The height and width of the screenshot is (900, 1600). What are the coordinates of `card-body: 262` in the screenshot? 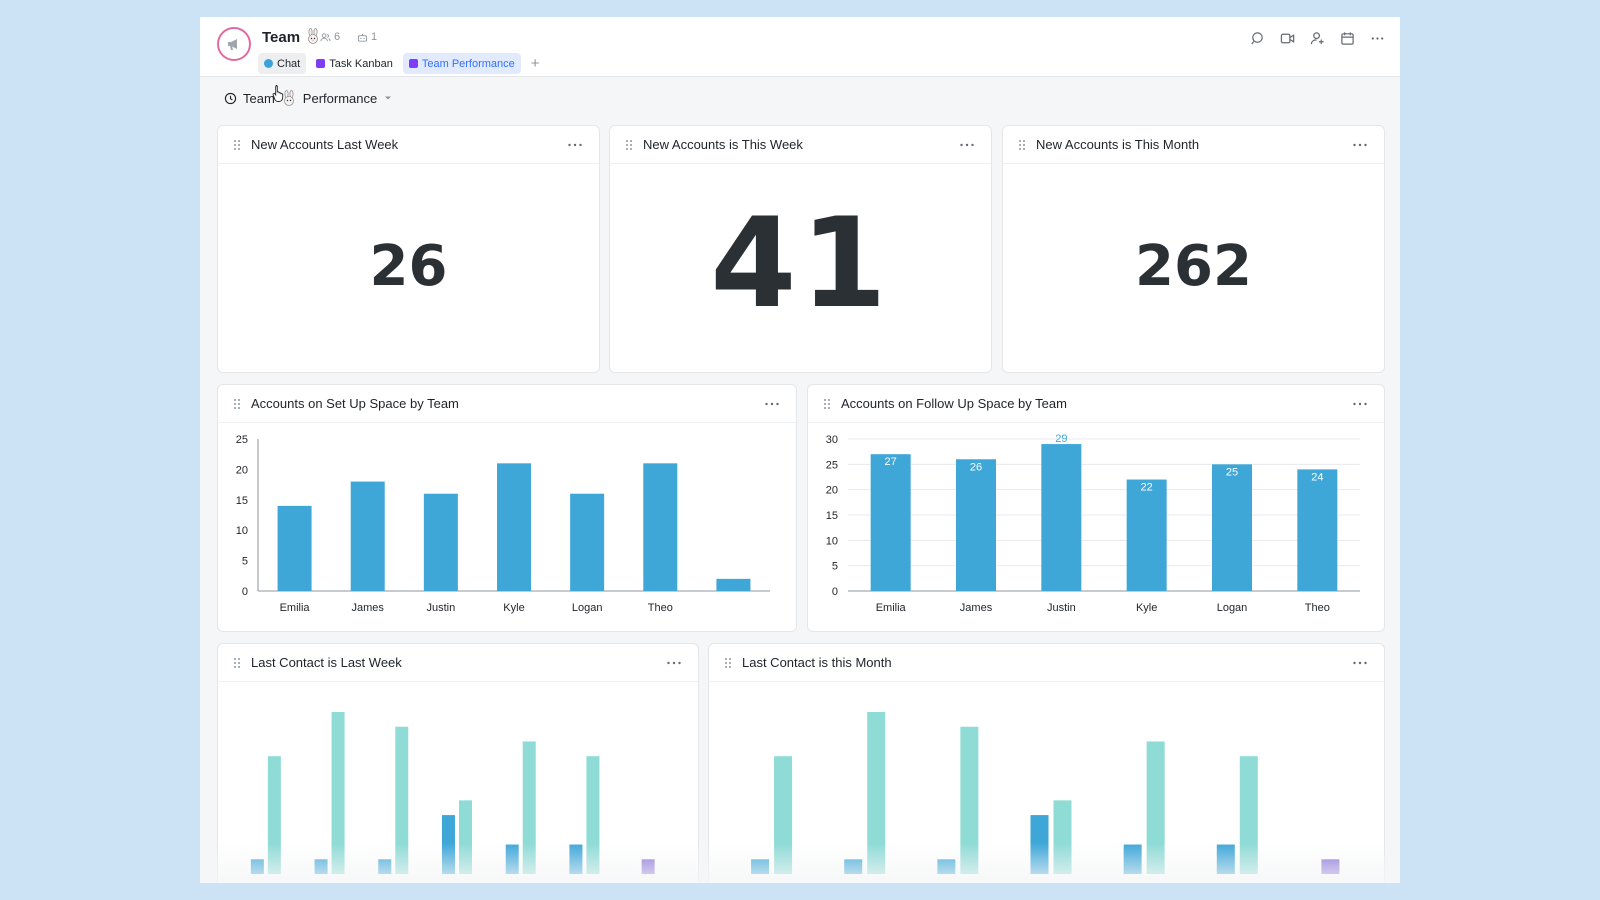 It's located at (1193, 268).